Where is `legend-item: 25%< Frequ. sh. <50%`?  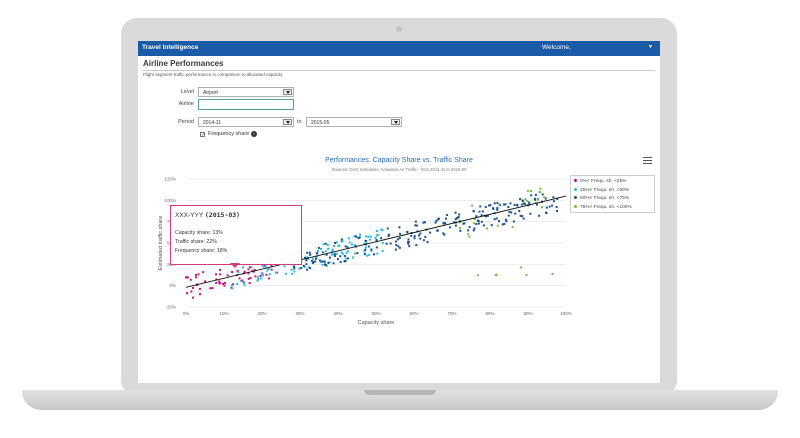 legend-item: 25%< Frequ. sh. <50% is located at coordinates (612, 191).